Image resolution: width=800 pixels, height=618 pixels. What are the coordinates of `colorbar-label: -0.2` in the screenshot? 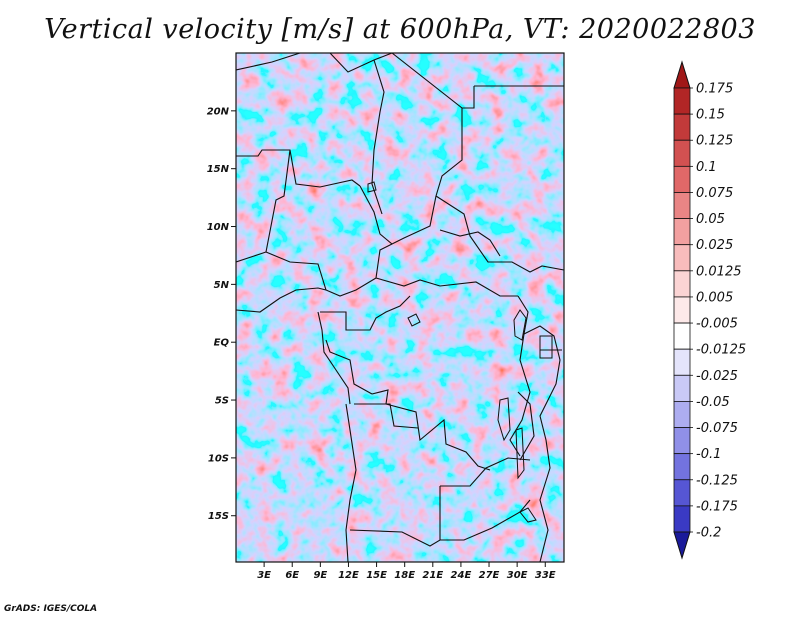 It's located at (708, 533).